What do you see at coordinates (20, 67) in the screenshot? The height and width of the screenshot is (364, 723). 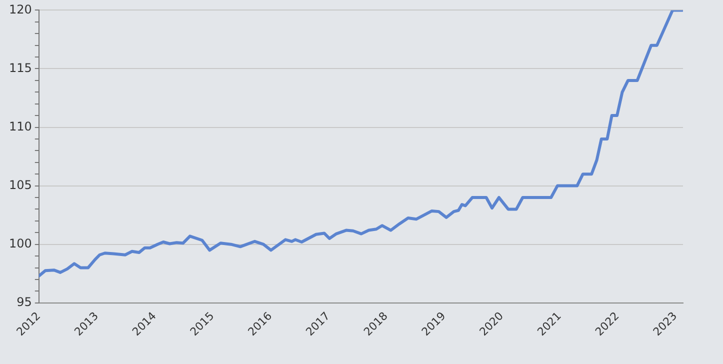 I see `y-tick-label: 115` at bounding box center [20, 67].